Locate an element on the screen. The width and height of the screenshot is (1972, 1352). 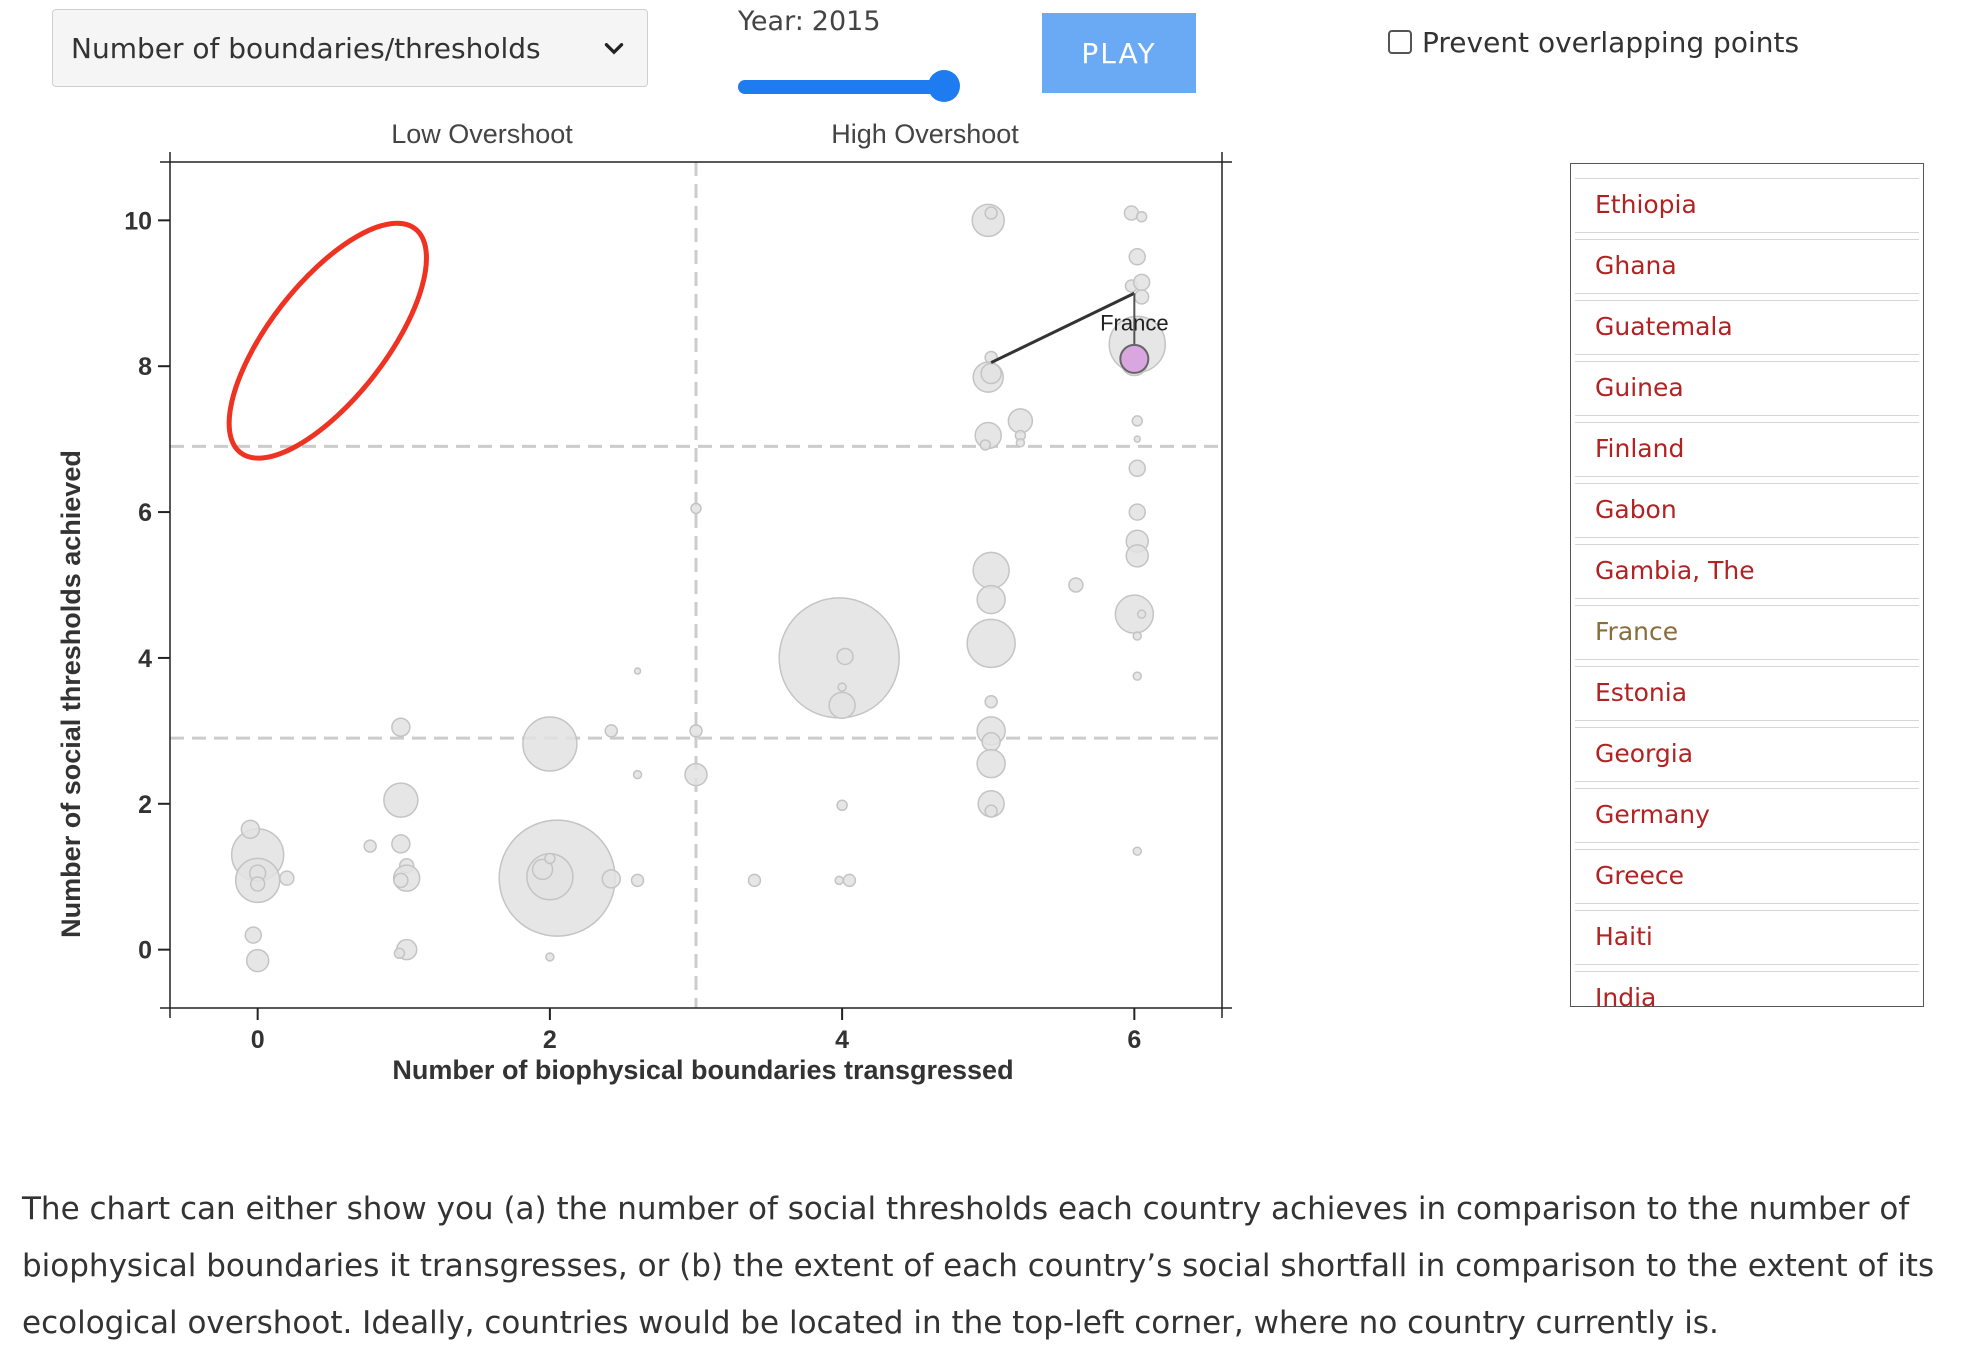
year-slider-track is located at coordinates (841, 87).